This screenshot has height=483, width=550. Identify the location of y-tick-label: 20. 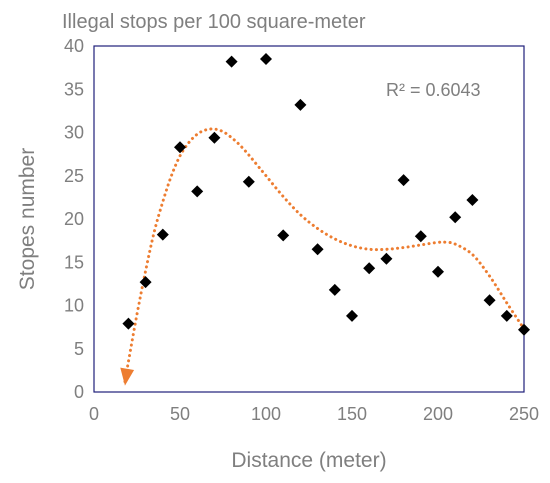
(74, 219).